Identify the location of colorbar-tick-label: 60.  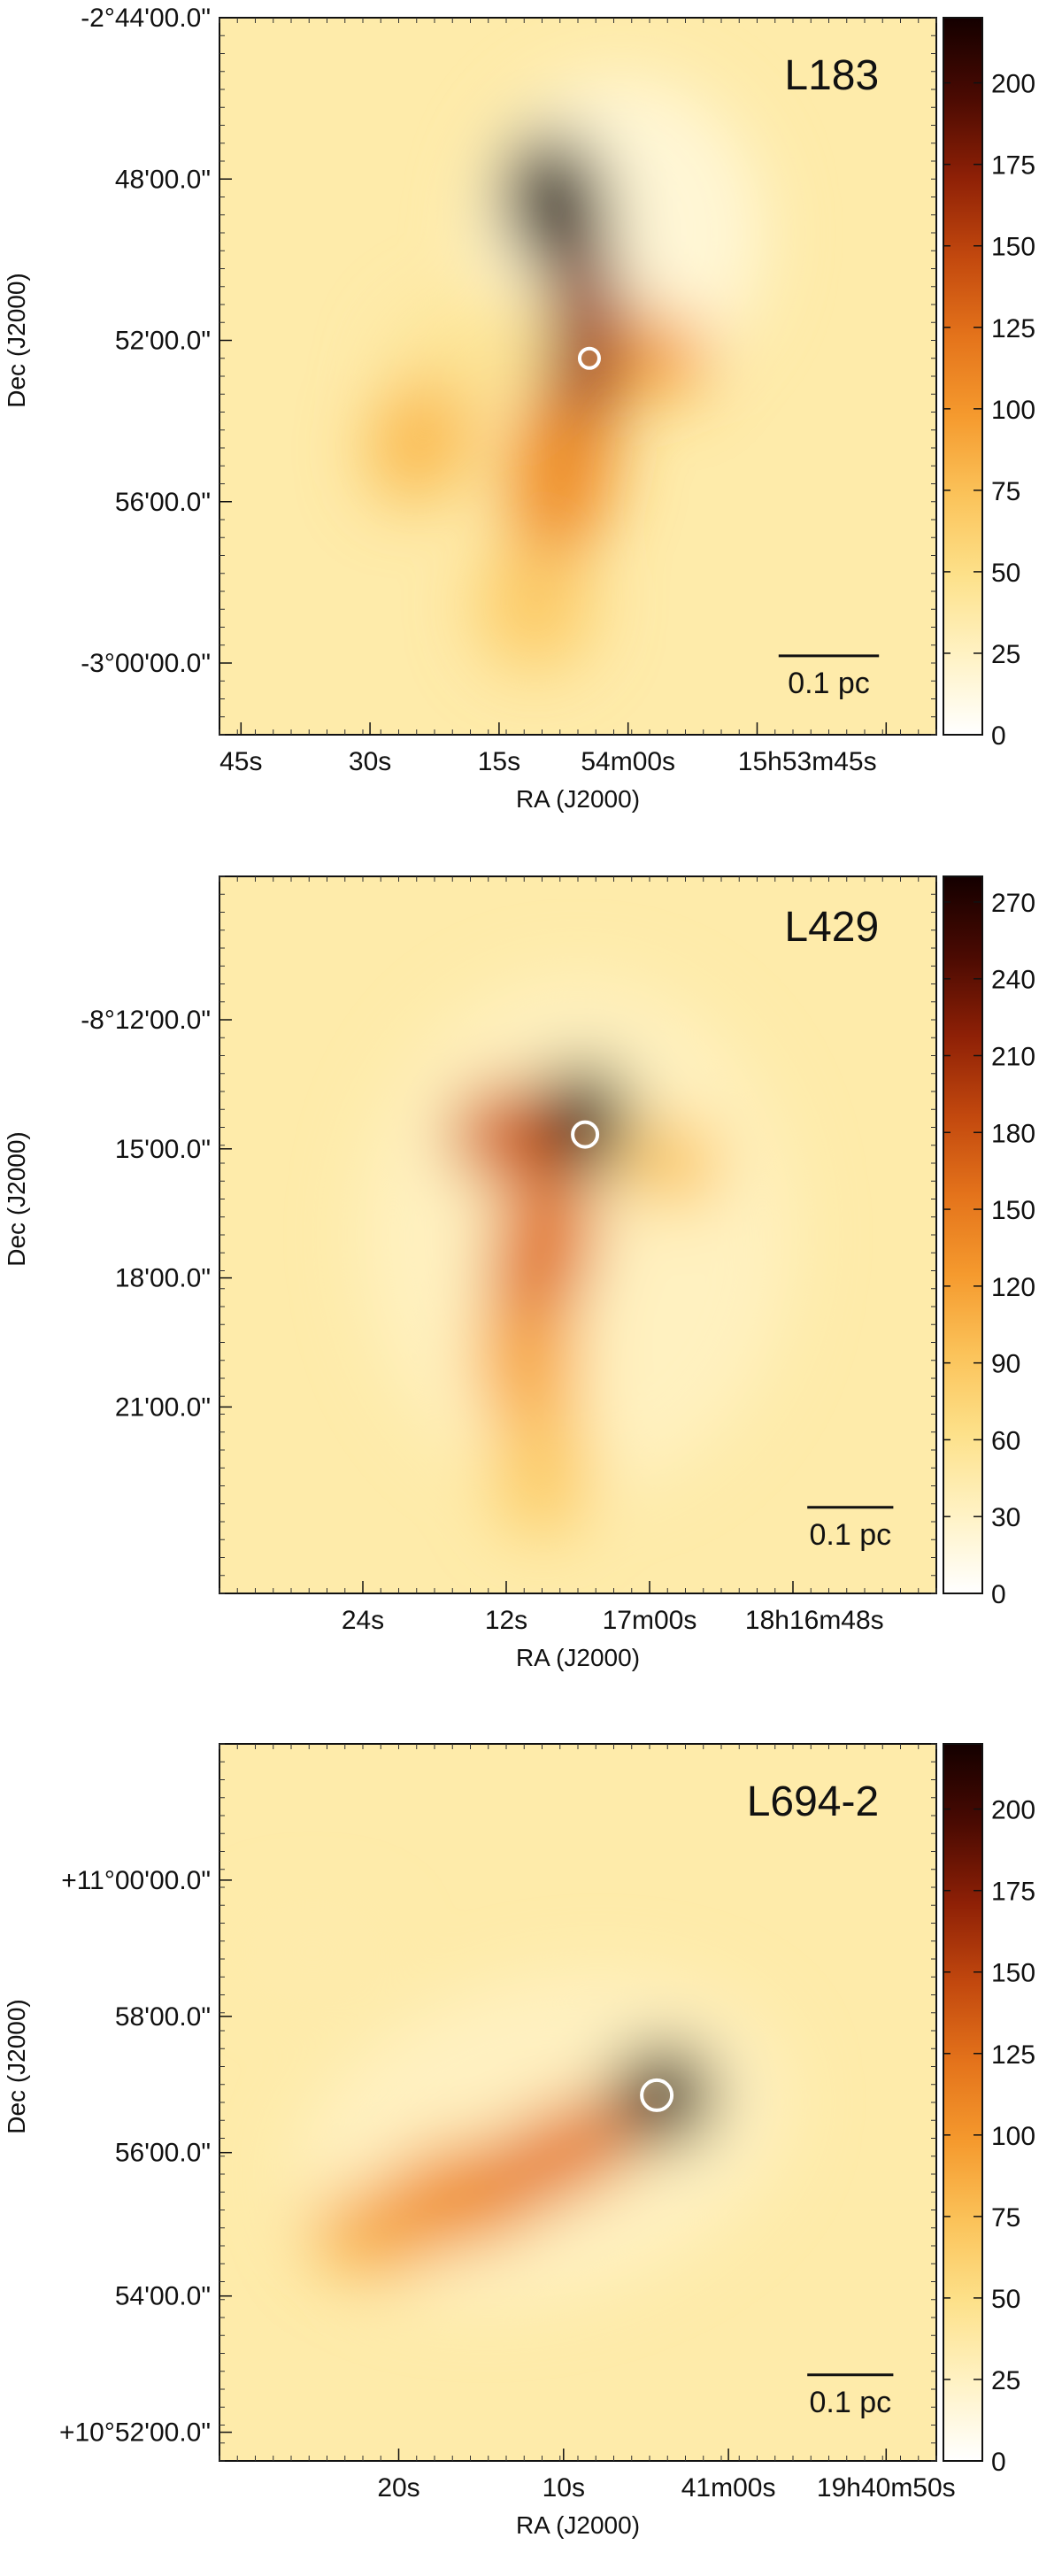
(1005, 1440).